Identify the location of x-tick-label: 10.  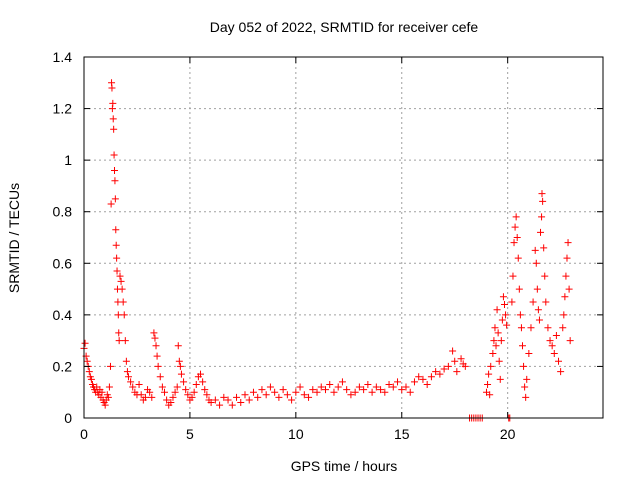
(296, 434).